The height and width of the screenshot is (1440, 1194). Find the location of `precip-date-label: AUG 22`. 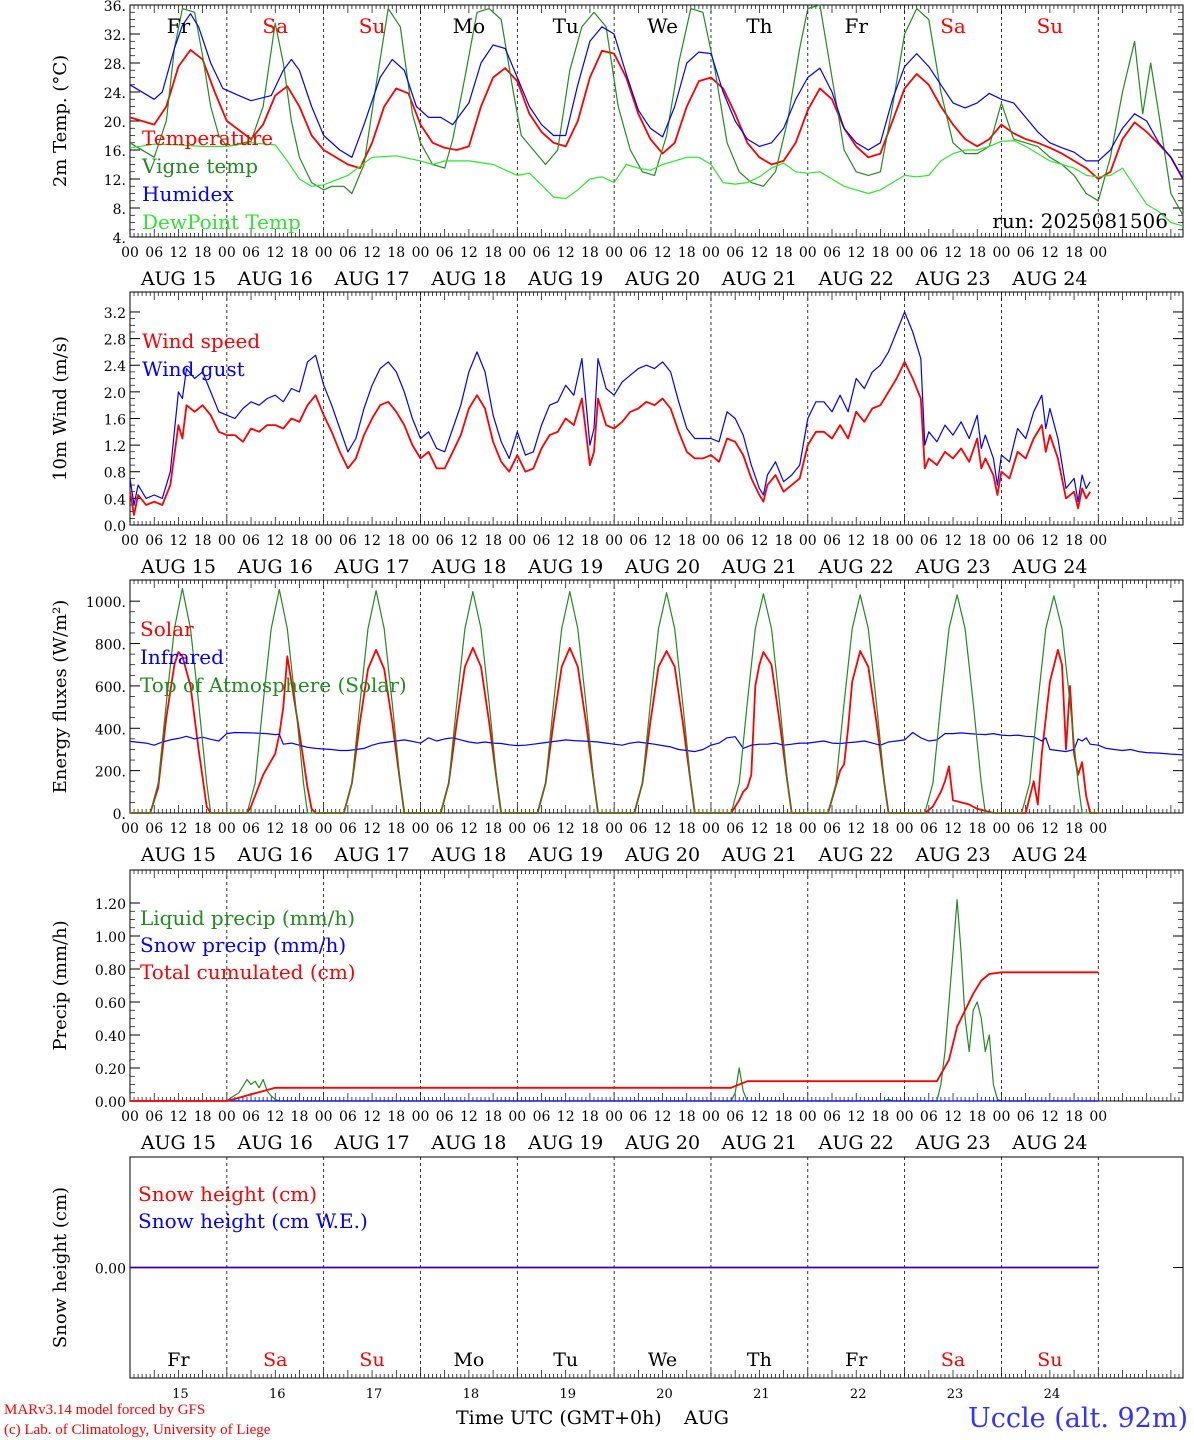

precip-date-label: AUG 22 is located at coordinates (856, 1143).